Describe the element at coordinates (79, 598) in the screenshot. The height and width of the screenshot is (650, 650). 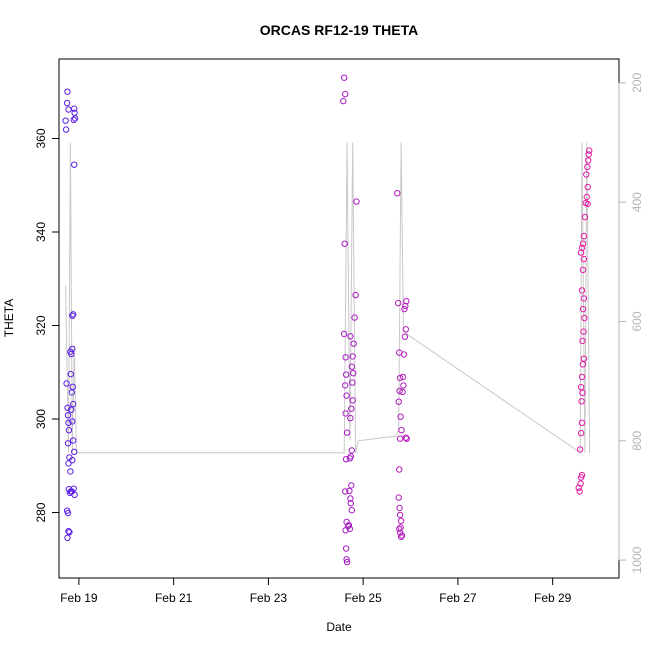
I see `x-tick-label: Feb 19` at that location.